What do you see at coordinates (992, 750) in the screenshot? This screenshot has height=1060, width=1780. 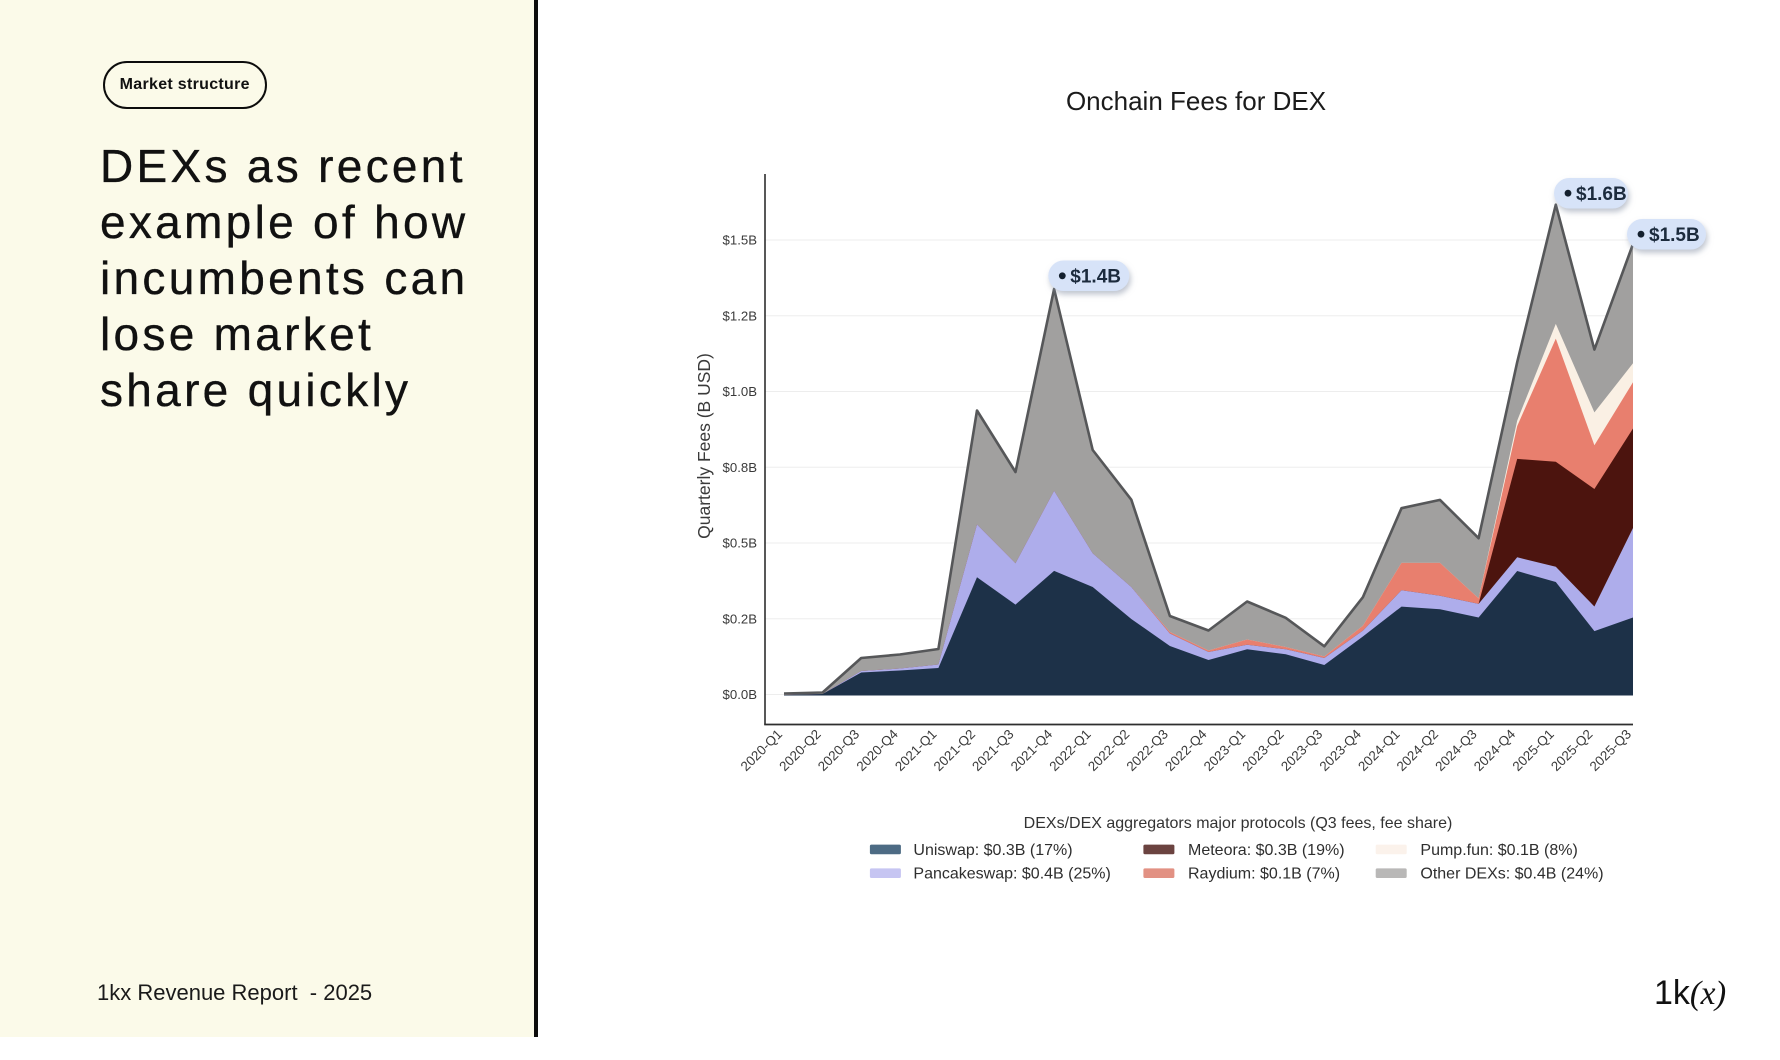 I see `svg-text: 2021-Q3` at bounding box center [992, 750].